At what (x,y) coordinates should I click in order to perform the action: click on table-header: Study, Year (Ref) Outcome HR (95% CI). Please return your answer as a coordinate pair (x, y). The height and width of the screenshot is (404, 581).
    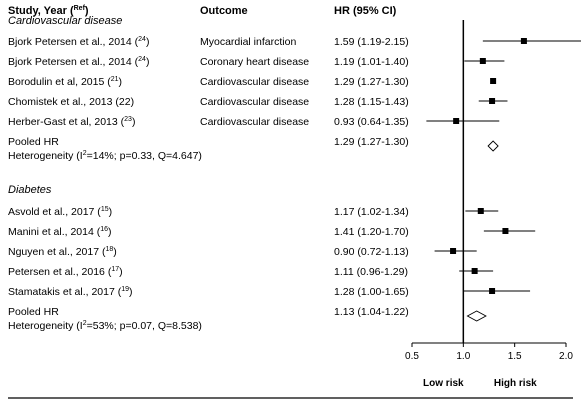
    Looking at the image, I should click on (202, 11).